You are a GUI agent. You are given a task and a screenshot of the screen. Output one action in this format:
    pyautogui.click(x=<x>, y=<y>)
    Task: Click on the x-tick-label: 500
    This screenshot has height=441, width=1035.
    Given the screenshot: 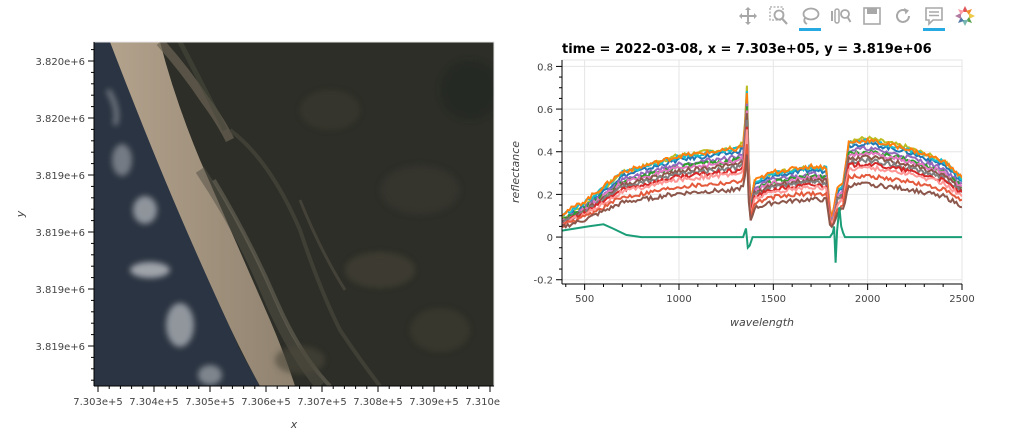 What is the action you would take?
    pyautogui.click(x=584, y=299)
    